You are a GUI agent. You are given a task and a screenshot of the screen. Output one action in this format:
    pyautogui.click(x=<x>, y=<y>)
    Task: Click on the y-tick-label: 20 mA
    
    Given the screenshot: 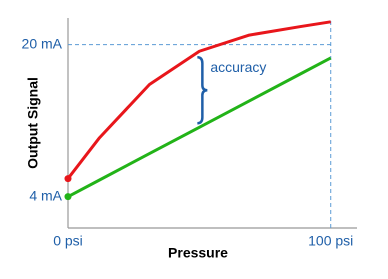 What is the action you would take?
    pyautogui.click(x=42, y=43)
    